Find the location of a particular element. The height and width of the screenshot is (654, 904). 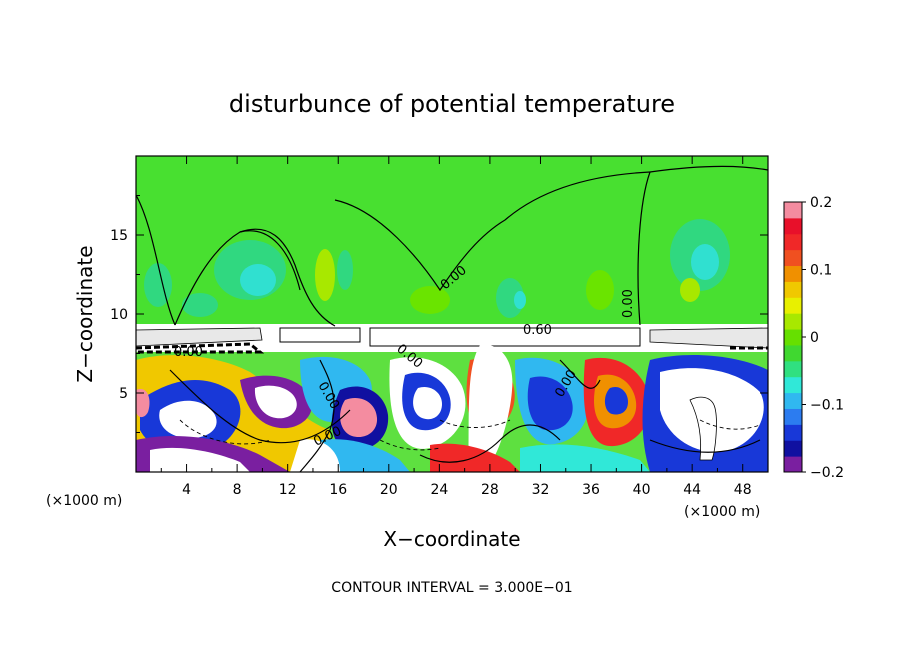

y-tick-label: 10 is located at coordinates (119, 315).